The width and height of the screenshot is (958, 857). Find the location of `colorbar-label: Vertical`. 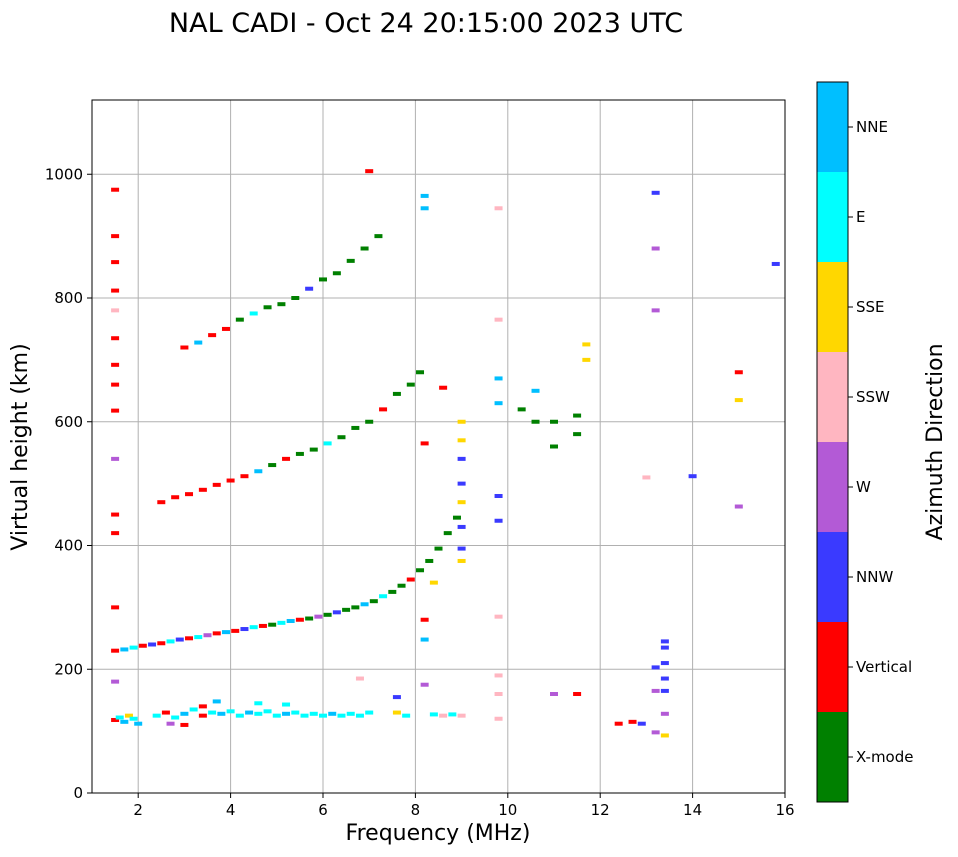

colorbar-label: Vertical is located at coordinates (884, 667).